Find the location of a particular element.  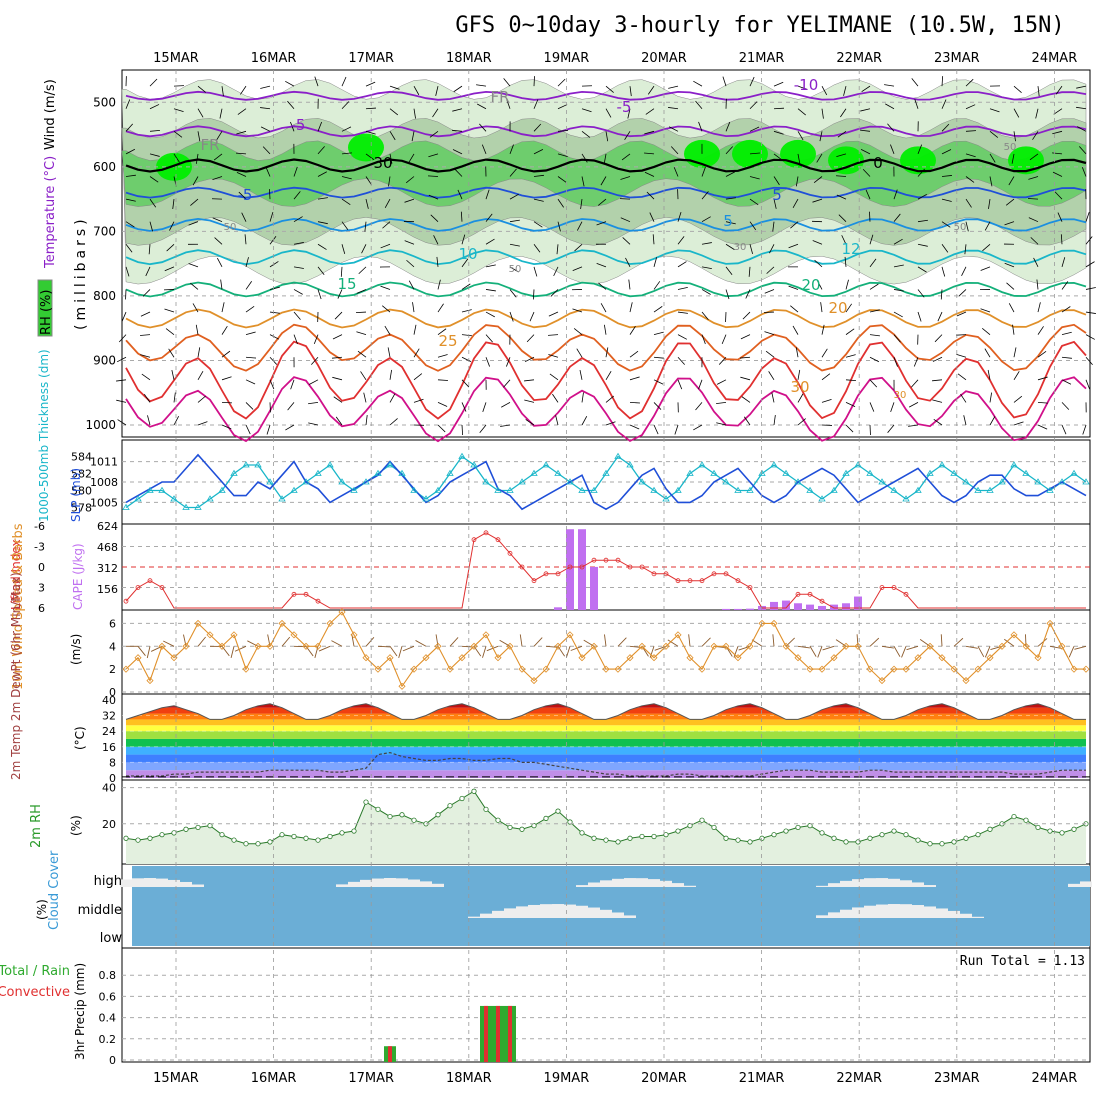

top-date-label: 21MAR is located at coordinates (762, 58).